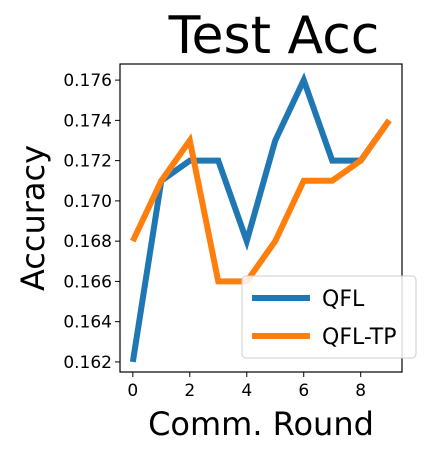  Describe the element at coordinates (87, 81) in the screenshot. I see `y-tick-label: 0.176` at that location.